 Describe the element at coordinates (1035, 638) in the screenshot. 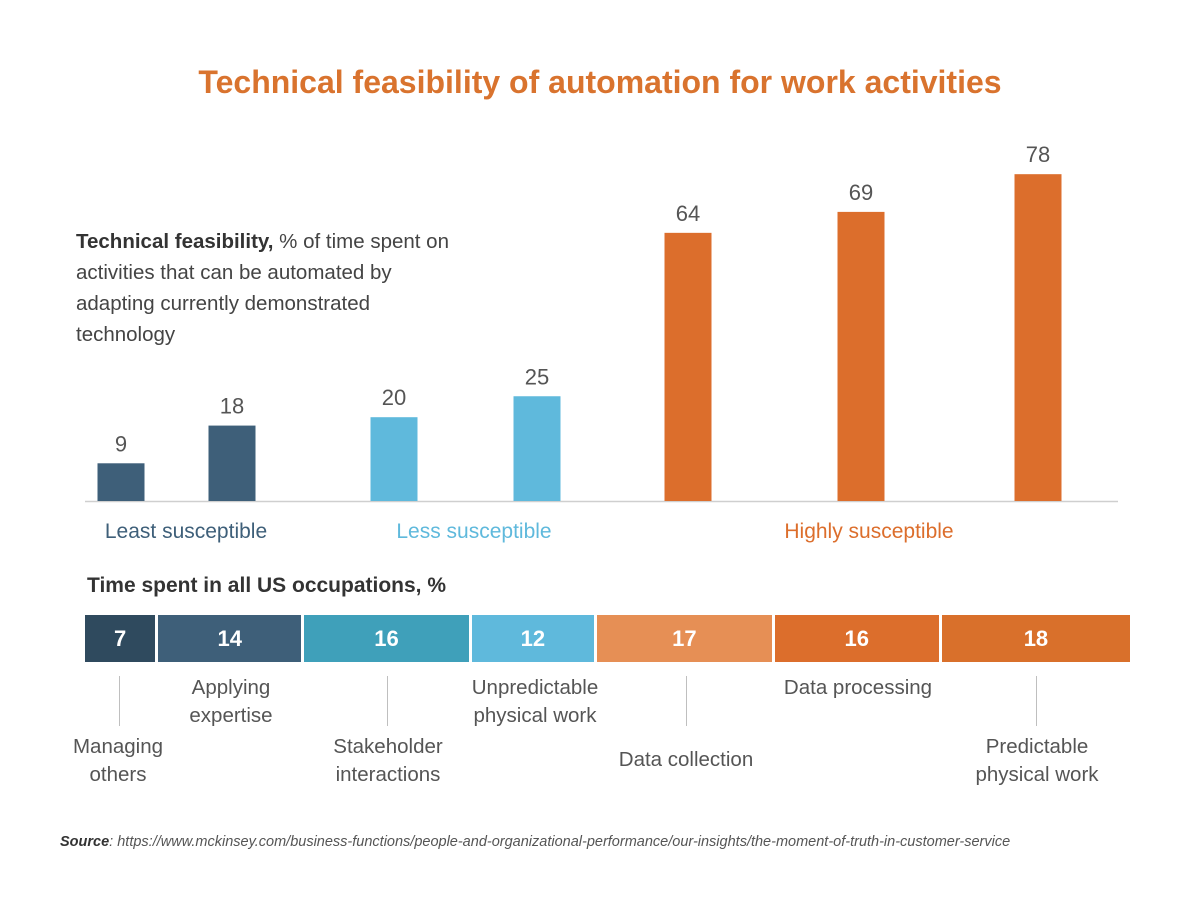

I see `time-segment-7: 18` at that location.